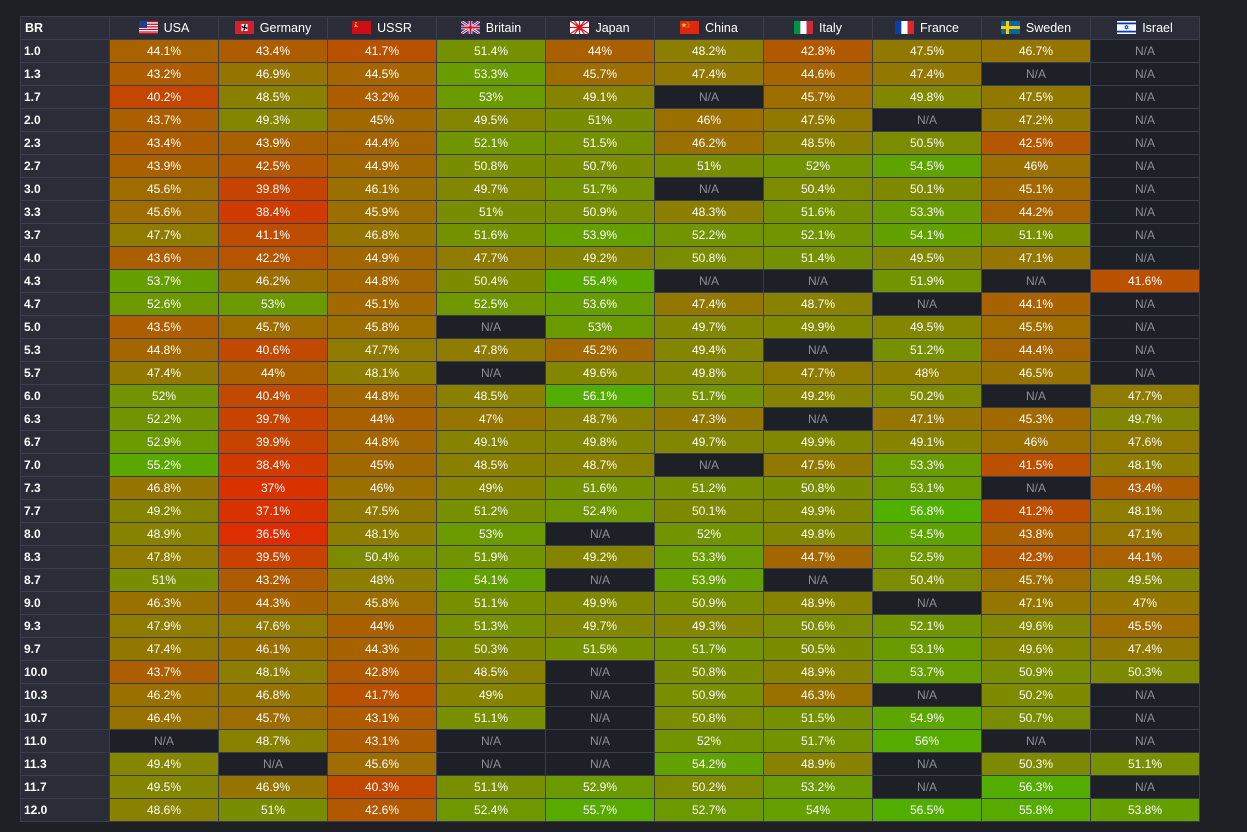 The height and width of the screenshot is (832, 1247). Describe the element at coordinates (818, 672) in the screenshot. I see `win-rate-cell: 48.9%` at that location.